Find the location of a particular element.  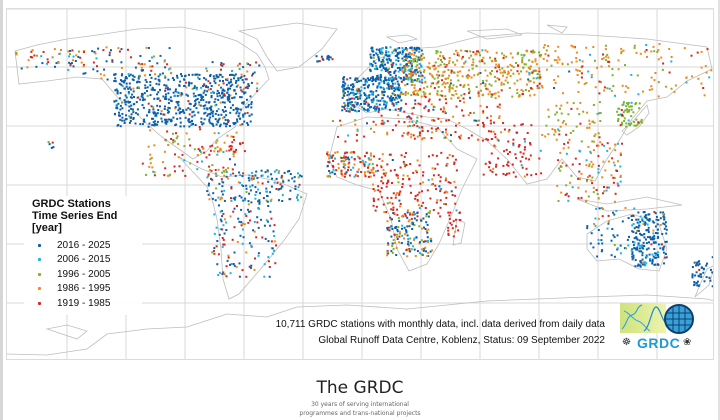

footer-subtitle-line1: 30 years of serving international is located at coordinates (360, 404).